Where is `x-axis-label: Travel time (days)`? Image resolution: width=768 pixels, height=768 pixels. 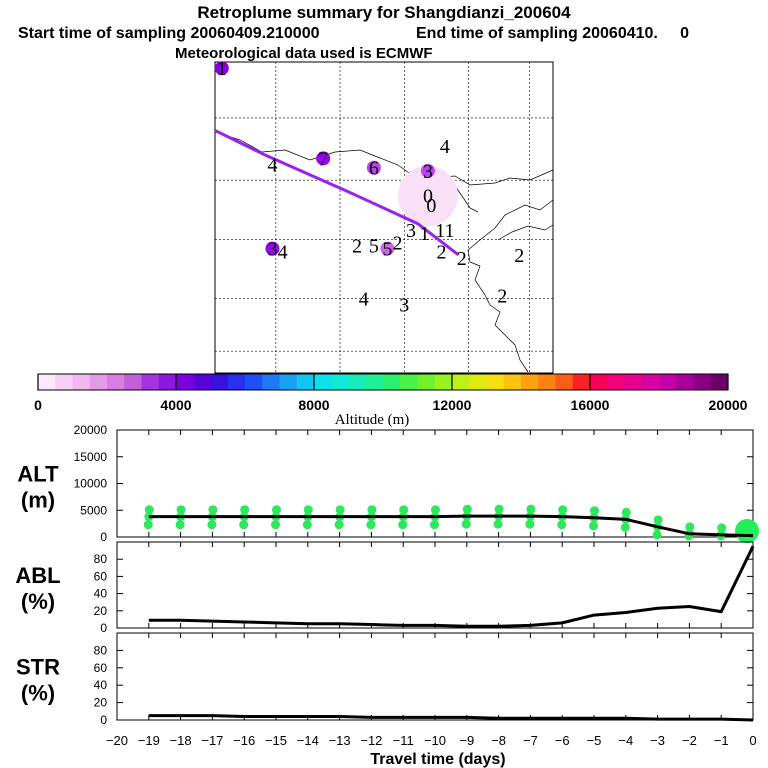 x-axis-label: Travel time (days) is located at coordinates (437, 759).